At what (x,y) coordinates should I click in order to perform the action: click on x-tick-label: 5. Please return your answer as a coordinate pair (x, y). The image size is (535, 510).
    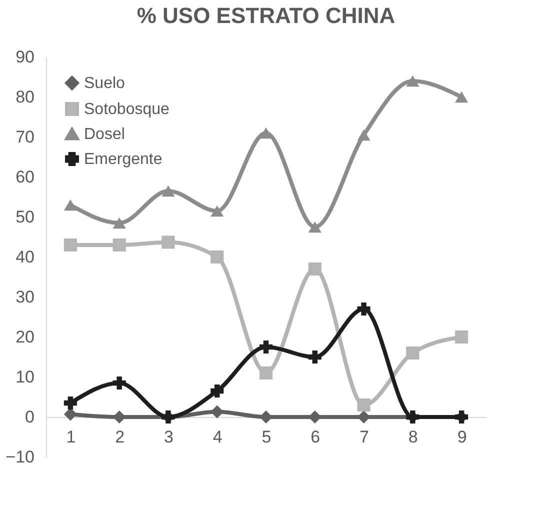
    Looking at the image, I should click on (267, 437).